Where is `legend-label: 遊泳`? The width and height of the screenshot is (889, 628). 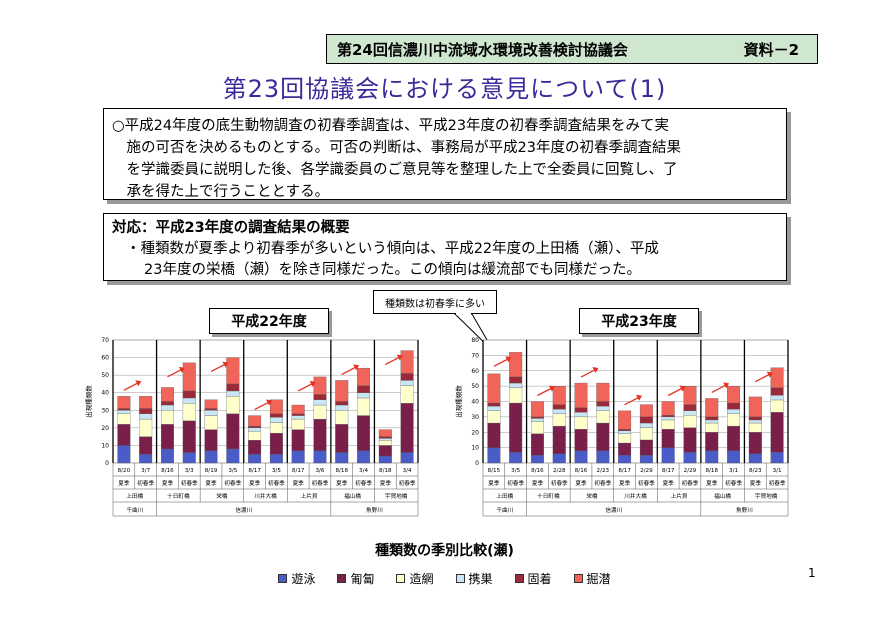
legend-label: 遊泳 is located at coordinates (303, 579).